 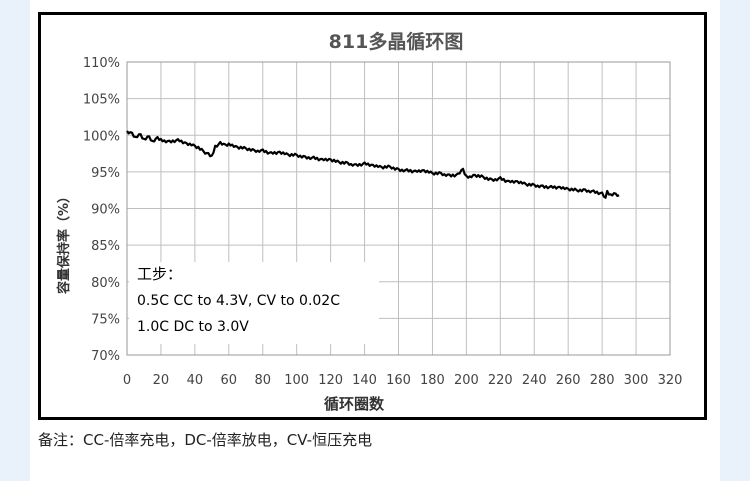 What do you see at coordinates (262, 380) in the screenshot?
I see `x-tick-label: 80` at bounding box center [262, 380].